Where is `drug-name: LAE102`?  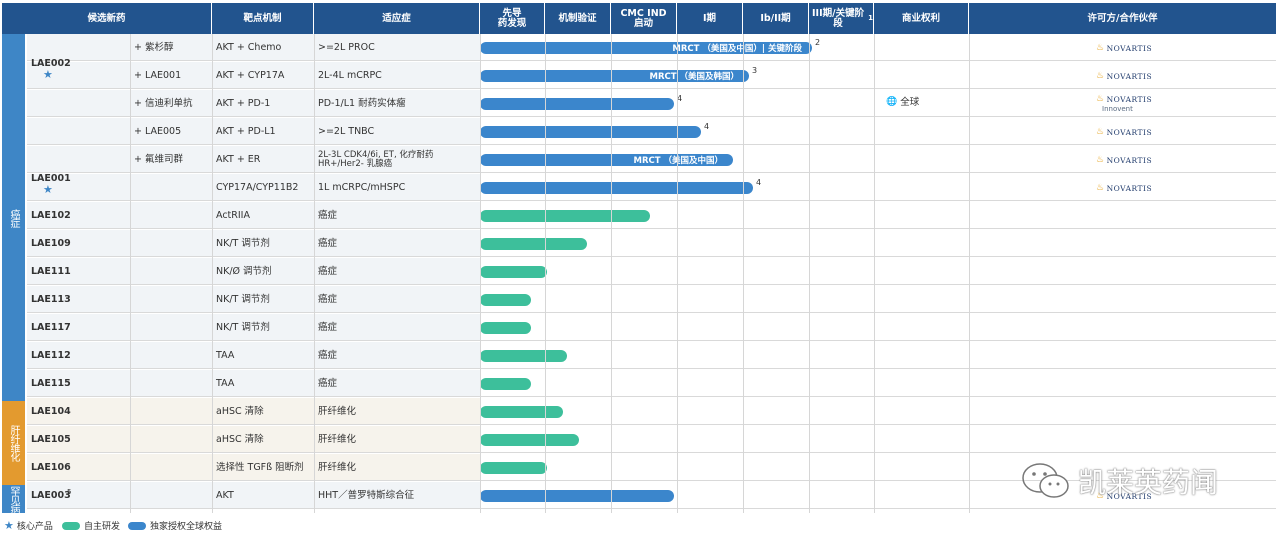
drug-name: LAE102 is located at coordinates (51, 216).